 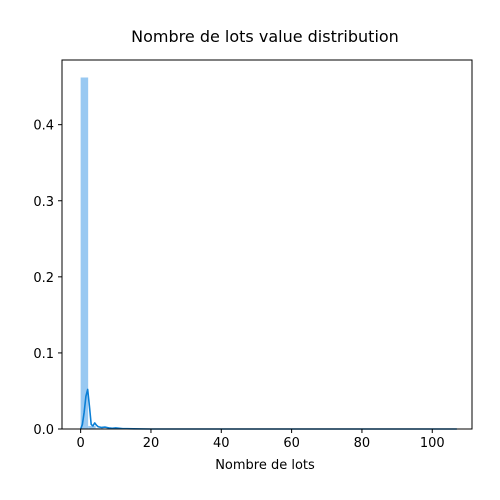 What do you see at coordinates (43, 126) in the screenshot?
I see `y-tick-label: 0.4` at bounding box center [43, 126].